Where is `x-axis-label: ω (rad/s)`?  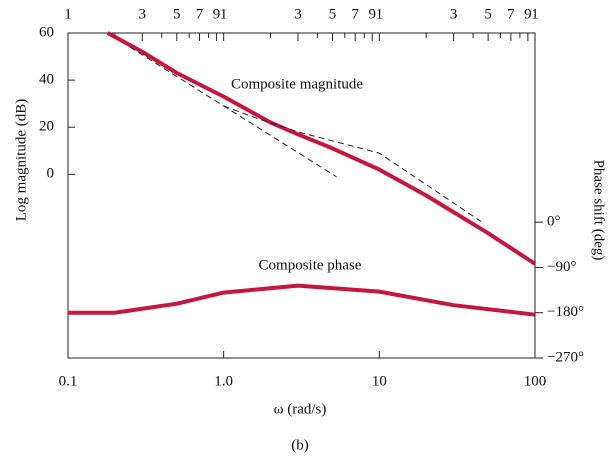
x-axis-label: ω (rad/s) is located at coordinates (300, 409).